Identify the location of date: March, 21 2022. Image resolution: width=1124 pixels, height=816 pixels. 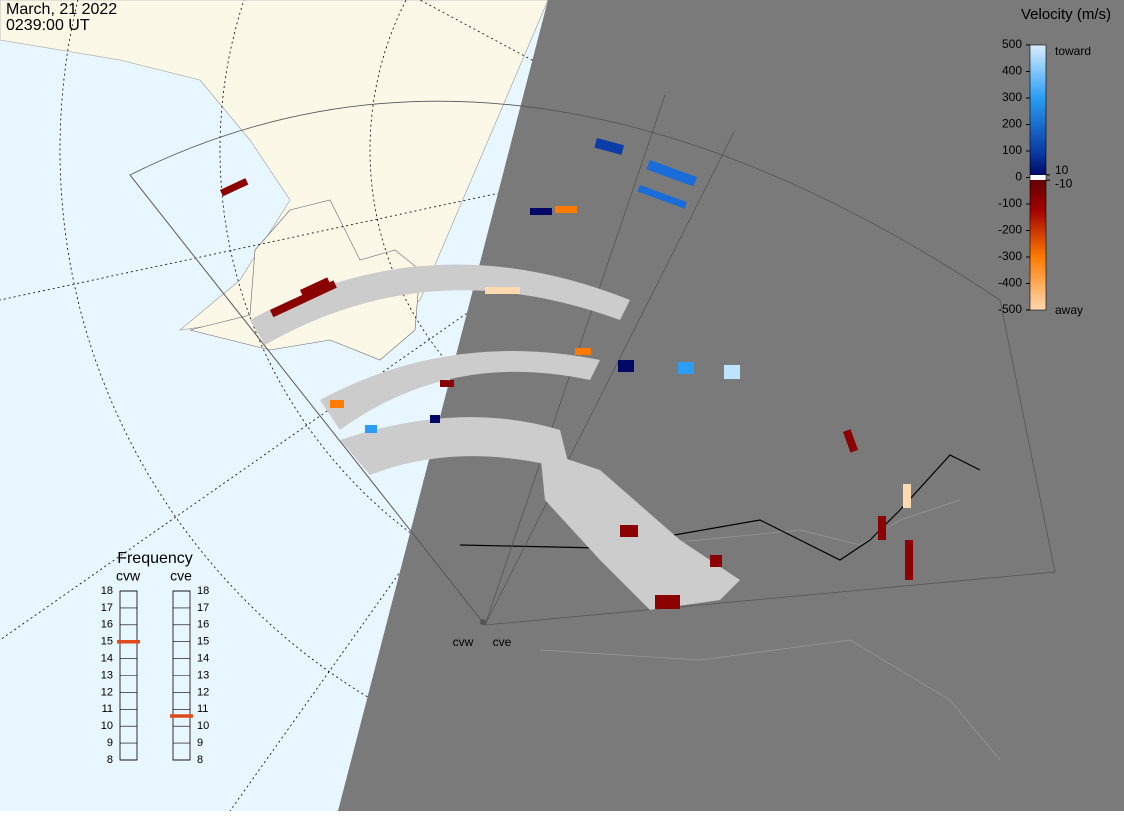
(61, 9).